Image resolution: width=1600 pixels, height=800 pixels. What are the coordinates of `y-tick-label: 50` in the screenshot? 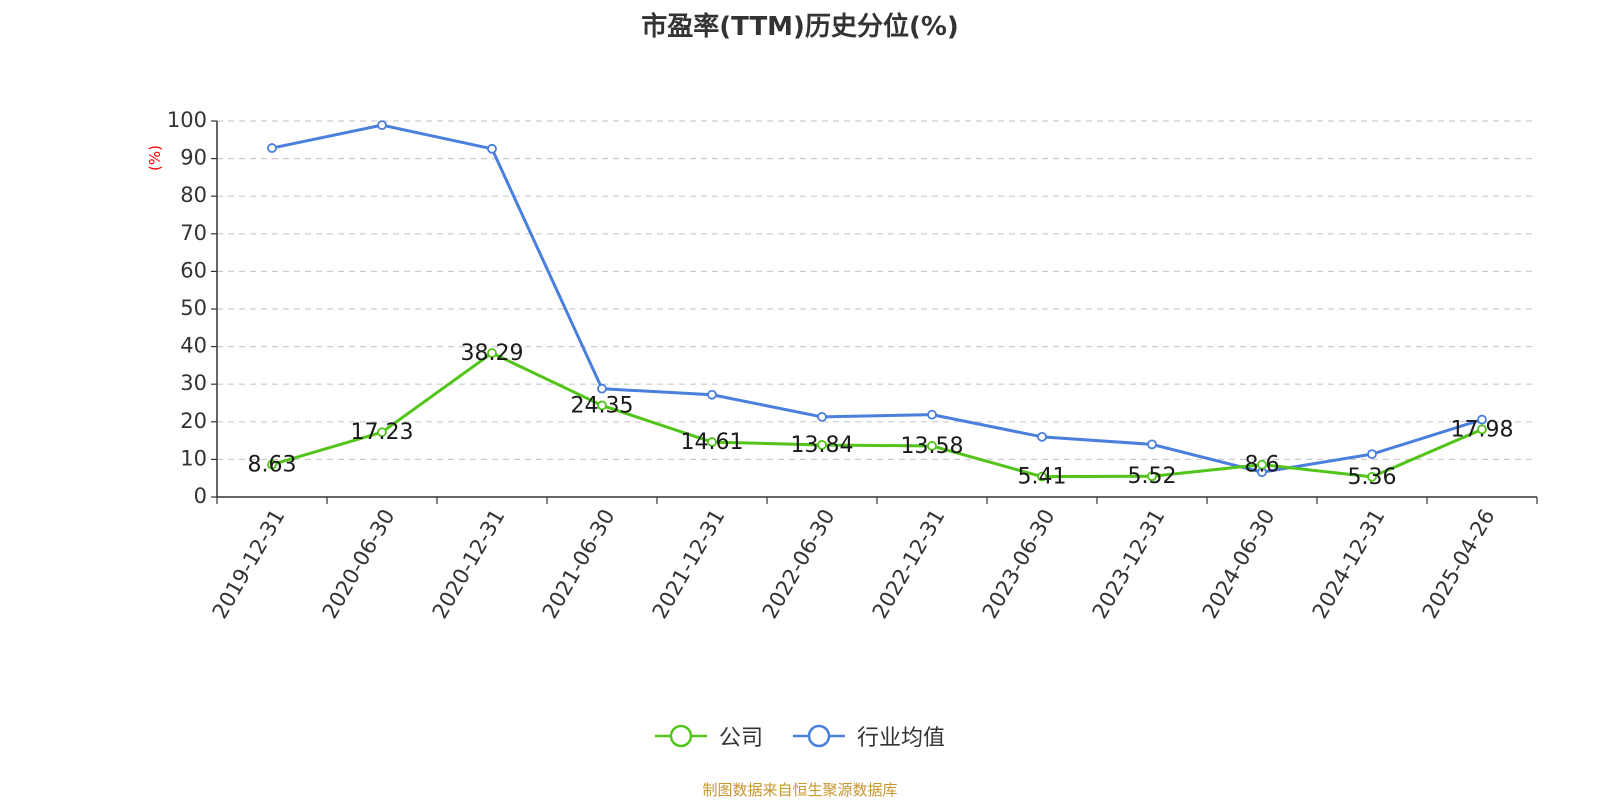 It's located at (193, 308).